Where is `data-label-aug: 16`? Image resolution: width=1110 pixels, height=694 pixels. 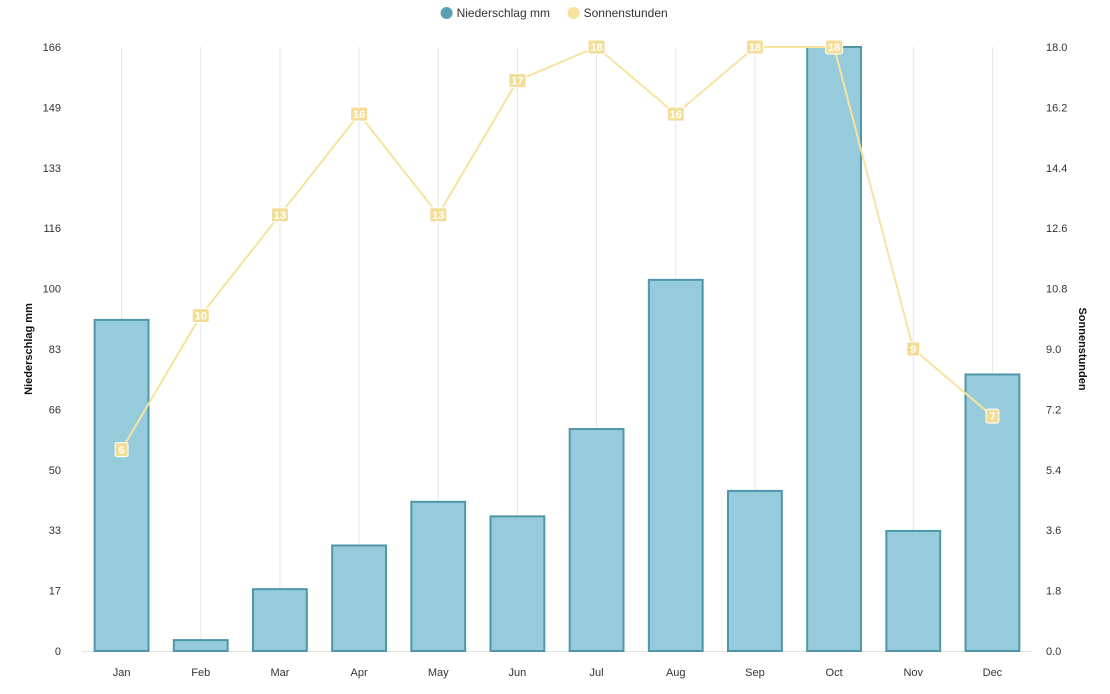 data-label-aug: 16 is located at coordinates (676, 115).